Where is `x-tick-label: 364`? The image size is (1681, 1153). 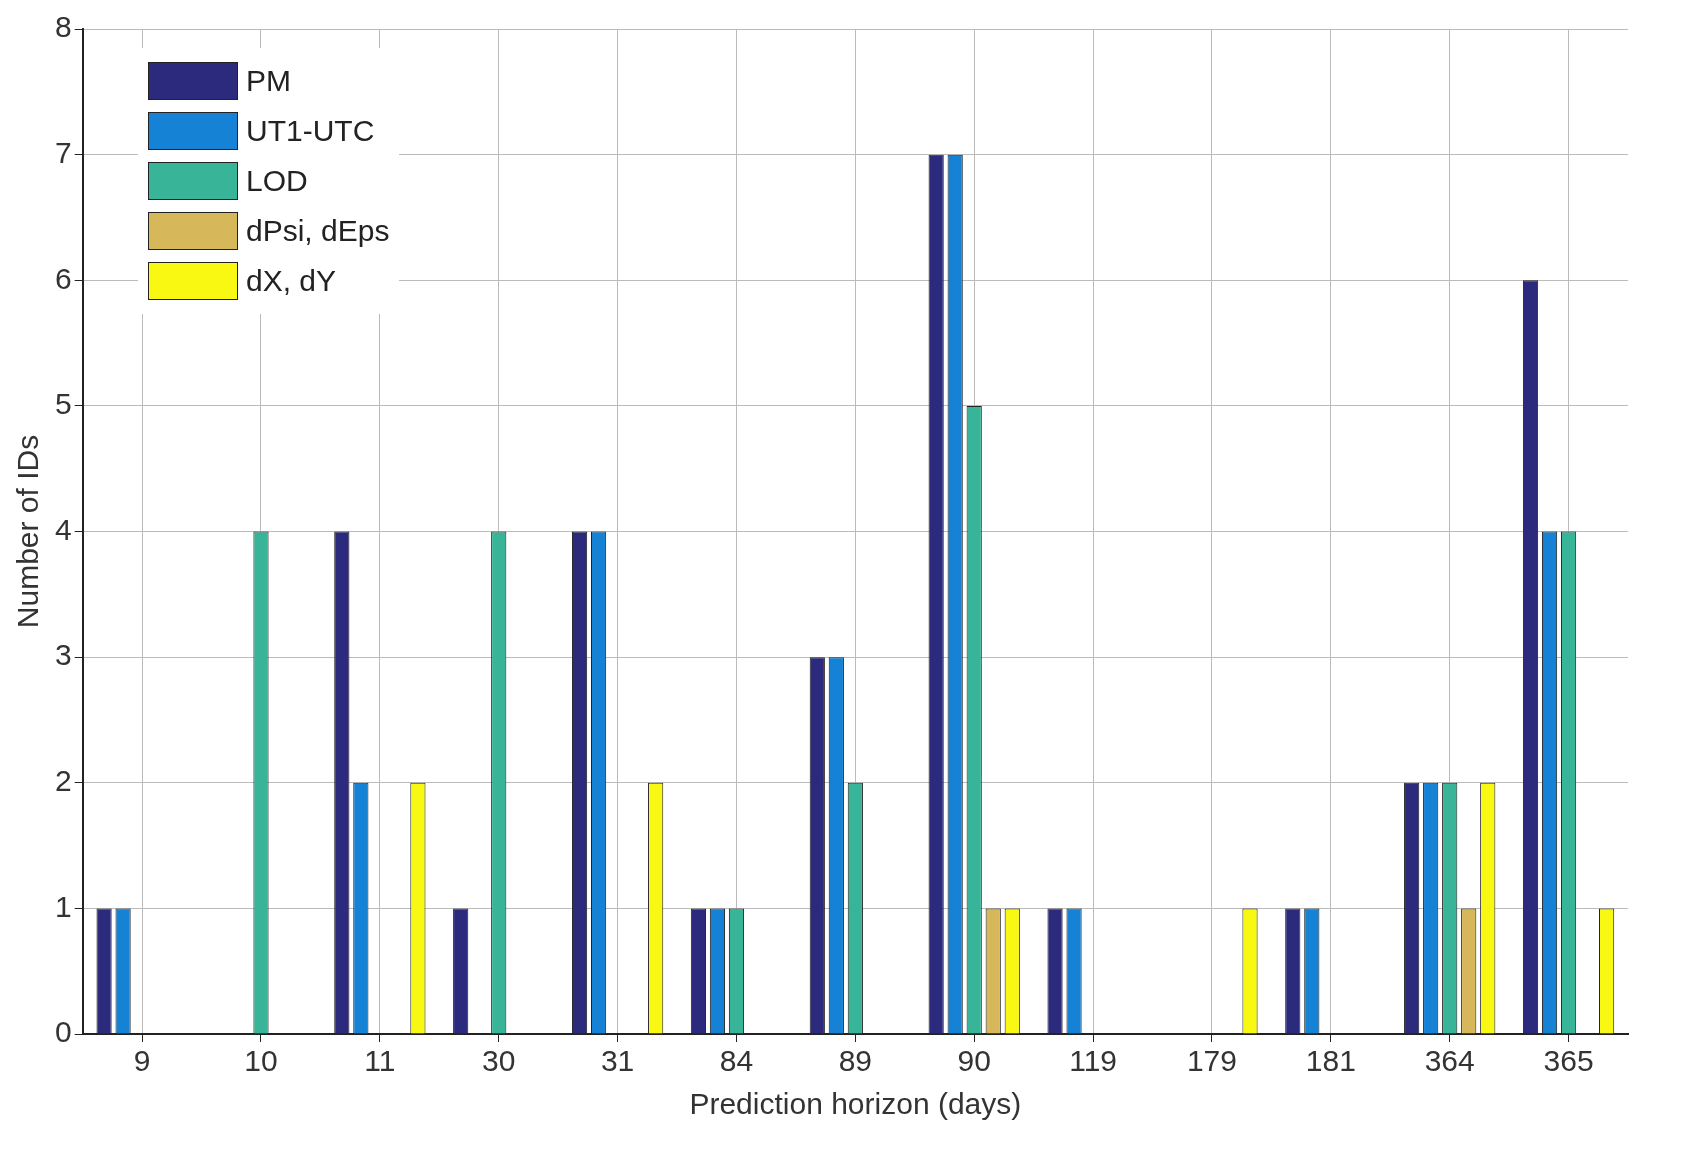 x-tick-label: 364 is located at coordinates (1449, 1061).